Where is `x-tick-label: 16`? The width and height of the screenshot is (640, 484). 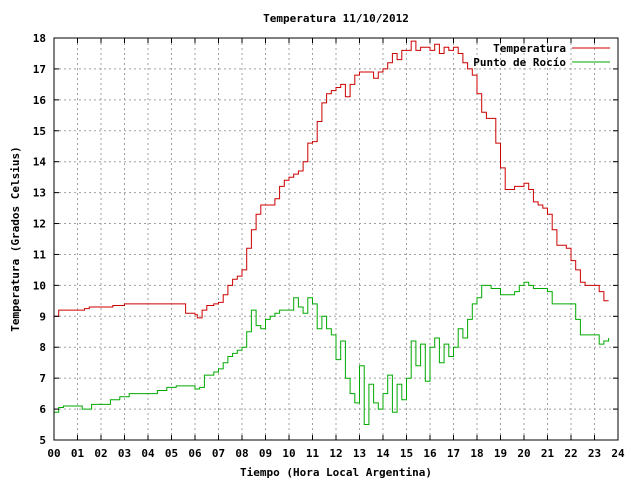 x-tick-label: 16 is located at coordinates (430, 453).